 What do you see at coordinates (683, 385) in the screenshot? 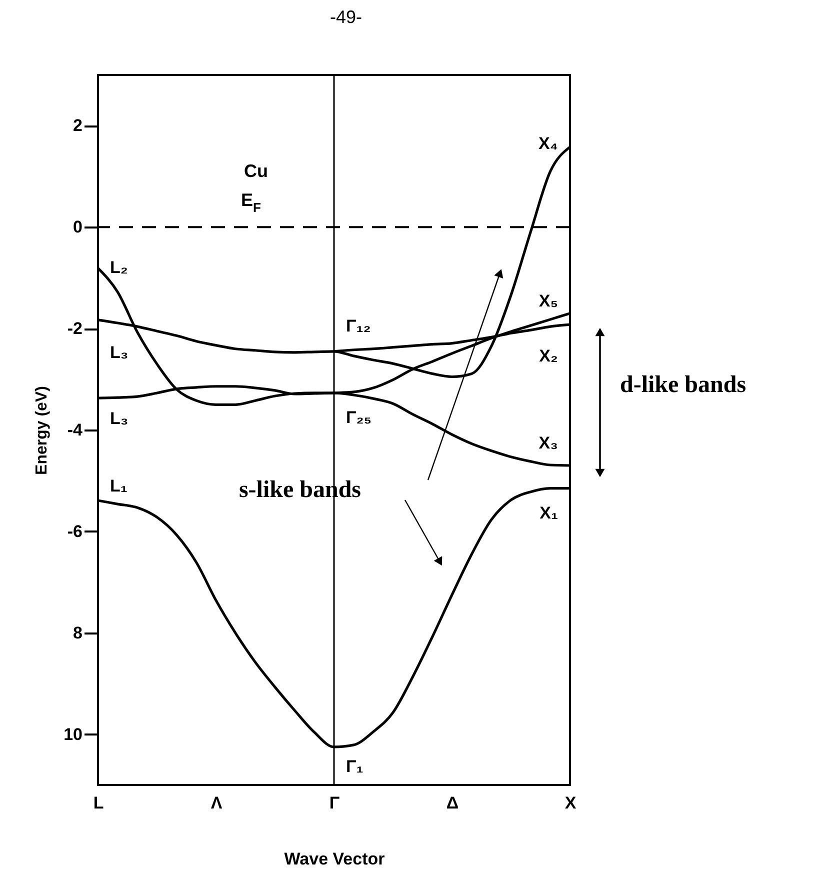
I see `text: d-like bands` at bounding box center [683, 385].